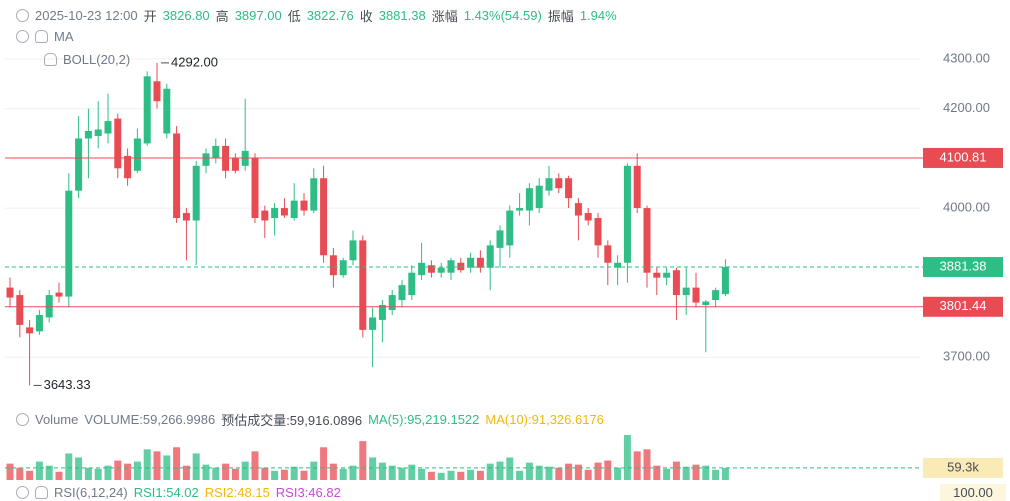 The image size is (1010, 501). I want to click on value: 3881.38, so click(402, 15).